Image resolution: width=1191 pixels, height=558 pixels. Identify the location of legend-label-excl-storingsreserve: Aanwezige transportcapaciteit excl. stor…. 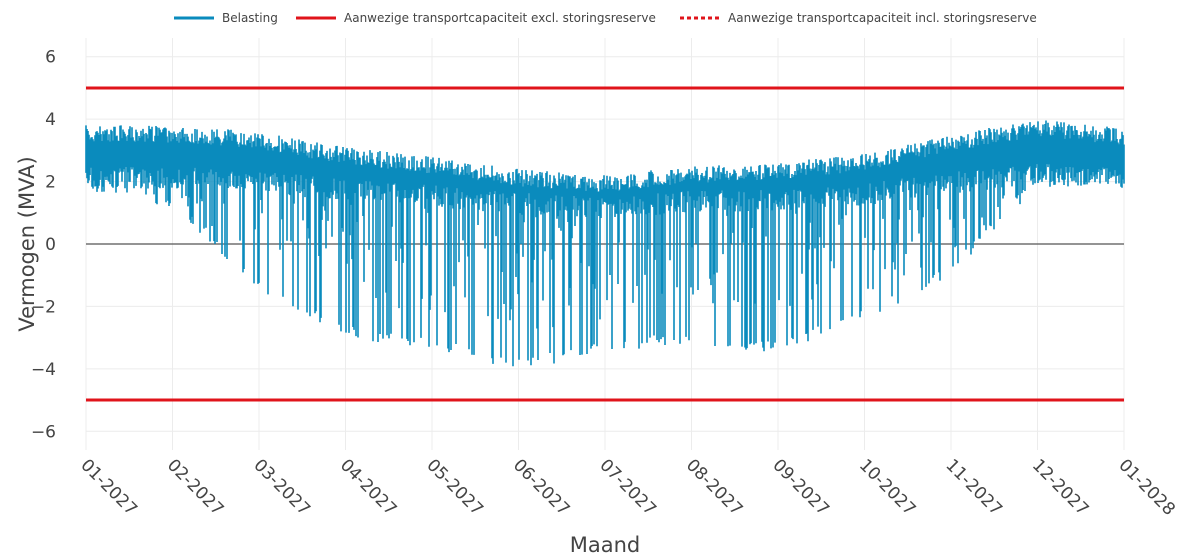
(500, 18).